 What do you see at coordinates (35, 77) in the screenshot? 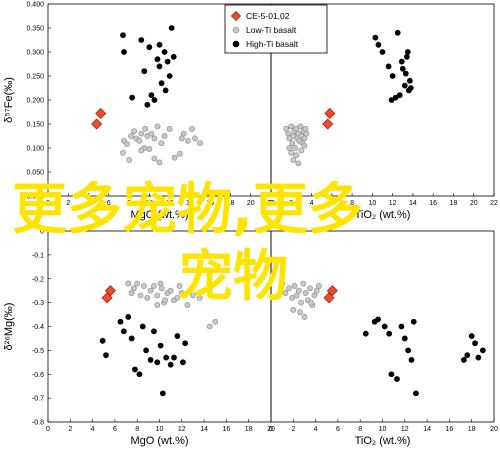
I see `y-tick-label: 0.250` at bounding box center [35, 77].